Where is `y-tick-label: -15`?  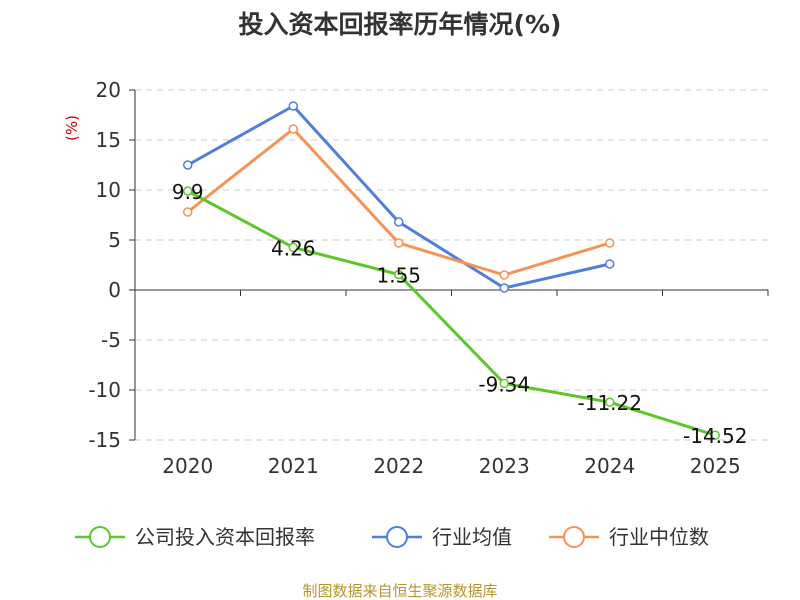 y-tick-label: -15 is located at coordinates (104, 440).